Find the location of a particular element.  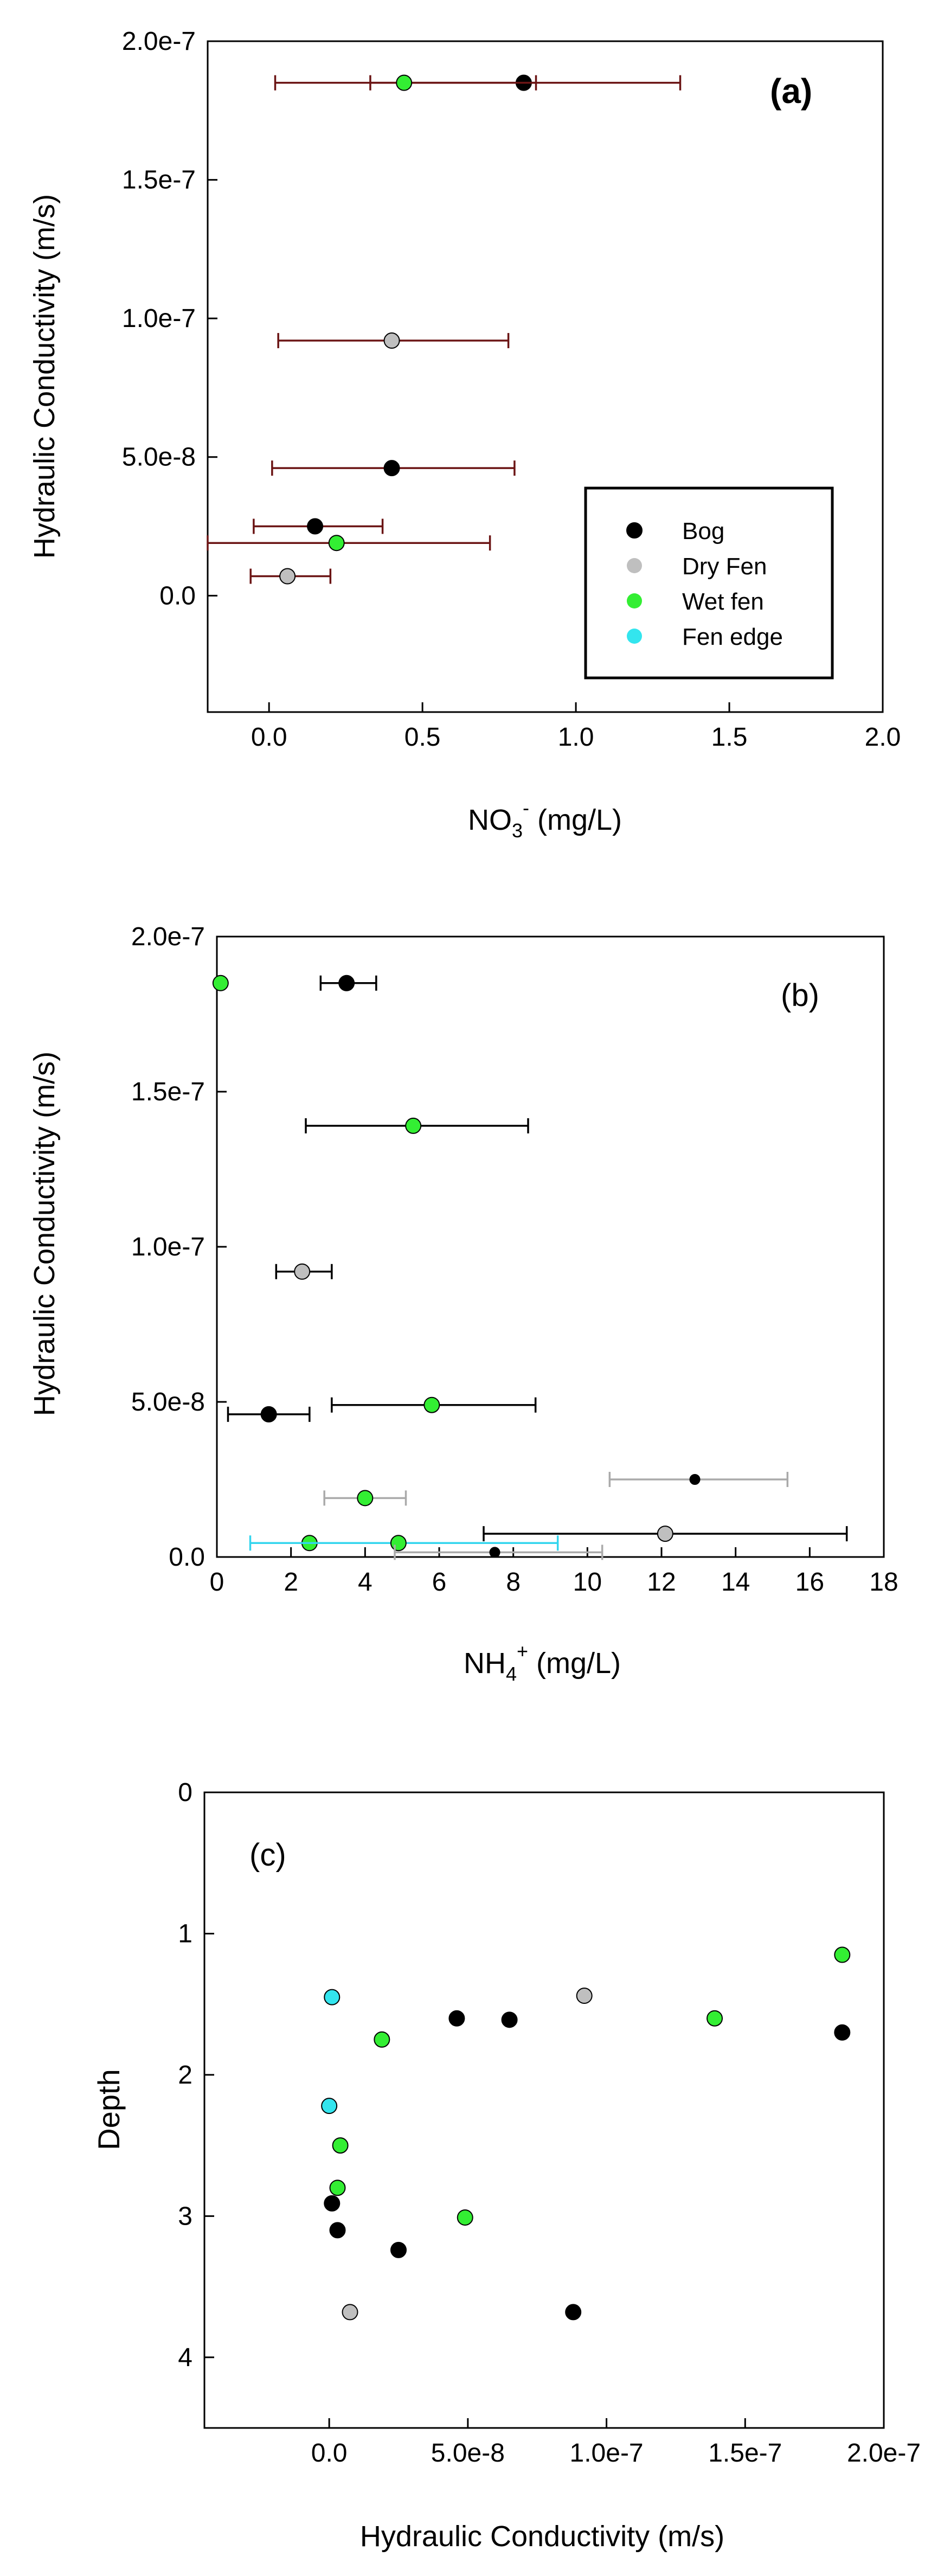

legend-marker-wet-fen is located at coordinates (634, 600).